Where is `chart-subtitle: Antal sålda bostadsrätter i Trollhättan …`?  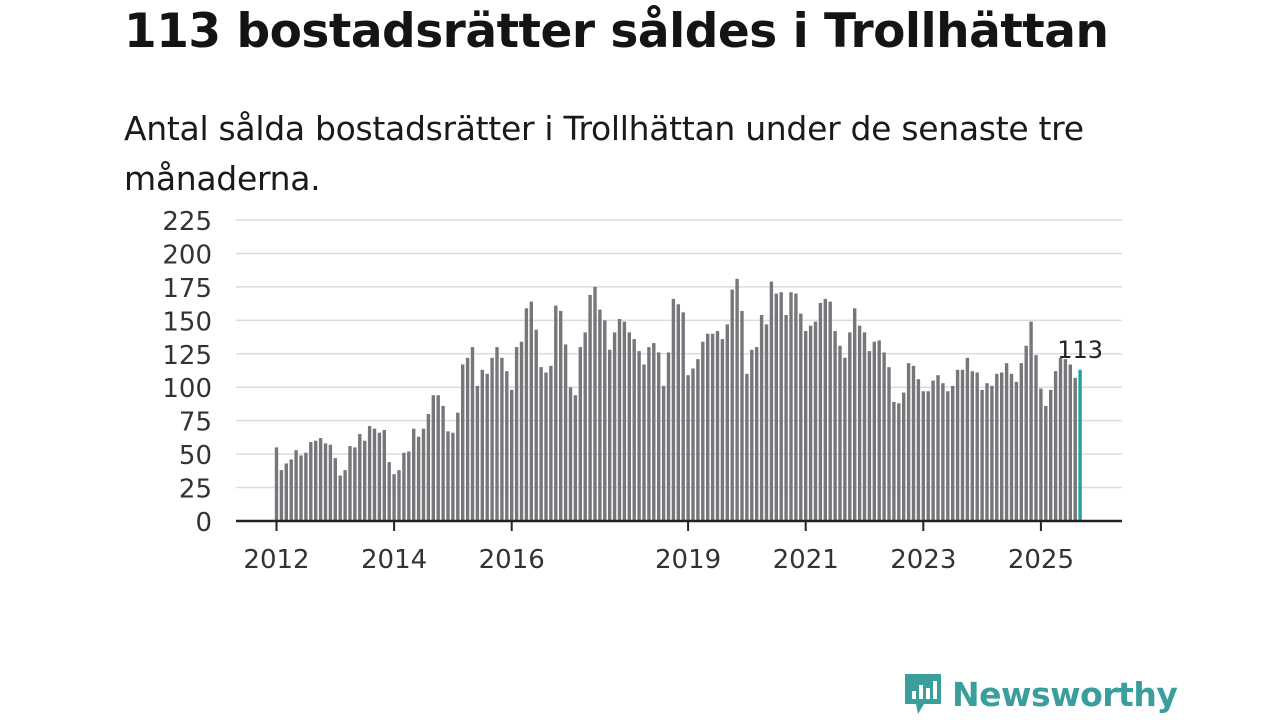
chart-subtitle: Antal sålda bostadsrätter i Trollhättan … is located at coordinates (604, 153).